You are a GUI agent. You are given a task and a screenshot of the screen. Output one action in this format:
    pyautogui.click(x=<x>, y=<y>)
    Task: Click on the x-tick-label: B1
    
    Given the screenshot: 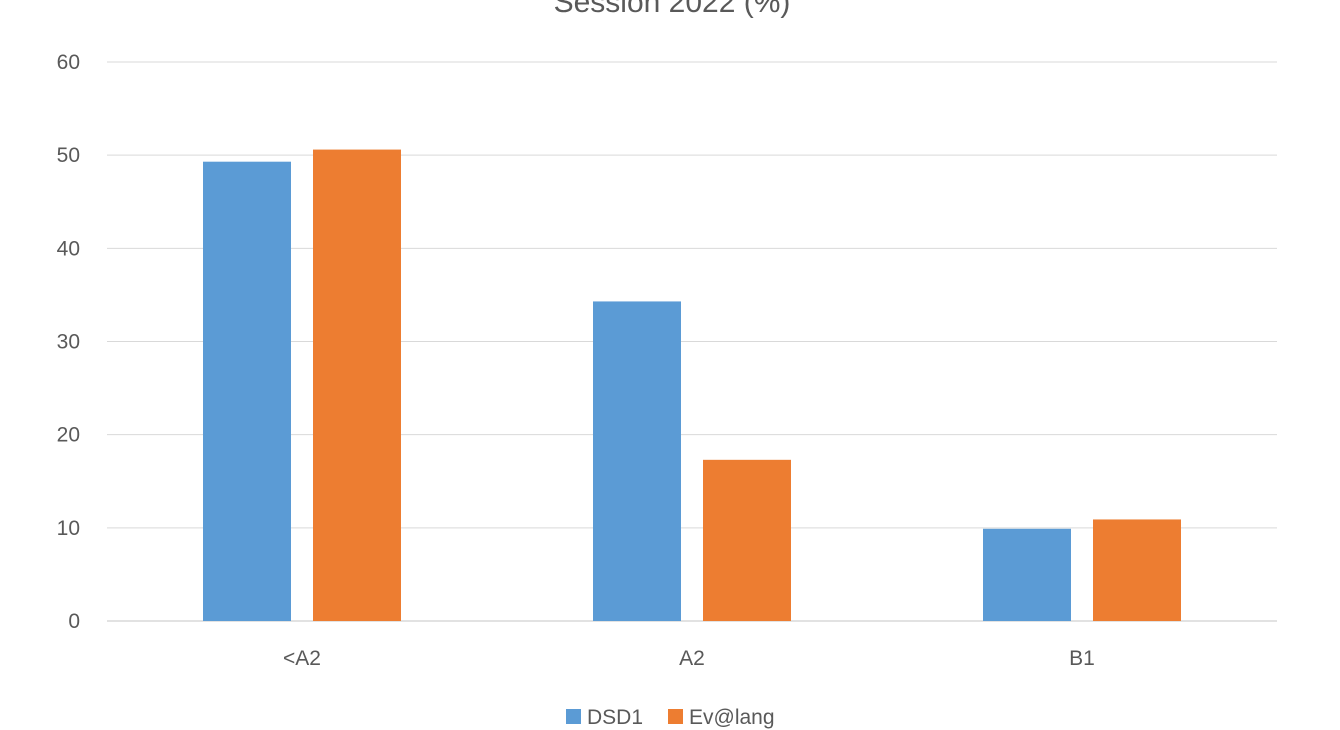 What is the action you would take?
    pyautogui.click(x=1082, y=658)
    